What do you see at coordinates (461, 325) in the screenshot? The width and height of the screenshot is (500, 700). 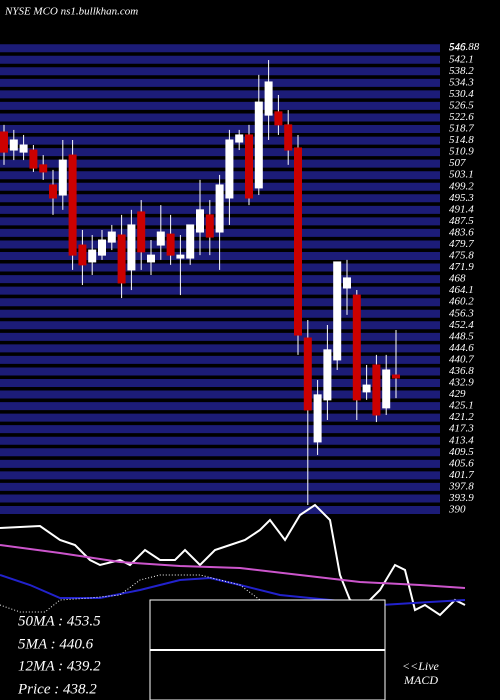 I see `y-tick-label: 452.4` at bounding box center [461, 325].